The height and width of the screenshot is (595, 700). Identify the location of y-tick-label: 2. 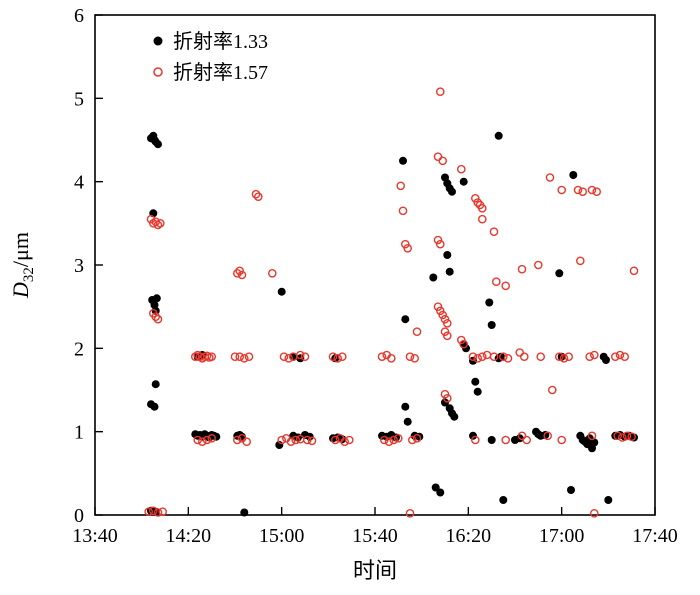
(79, 349).